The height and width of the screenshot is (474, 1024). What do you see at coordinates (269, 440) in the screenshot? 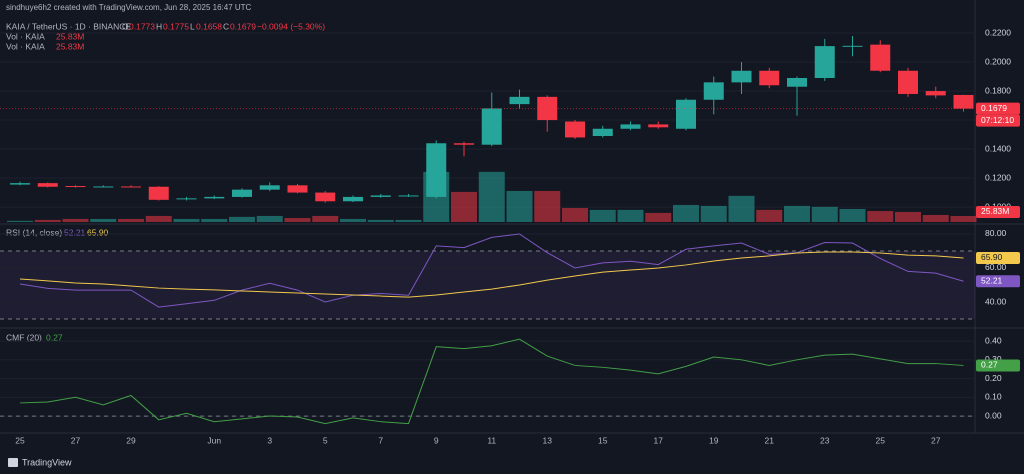
I see `x-tick-label: 3` at bounding box center [269, 440].